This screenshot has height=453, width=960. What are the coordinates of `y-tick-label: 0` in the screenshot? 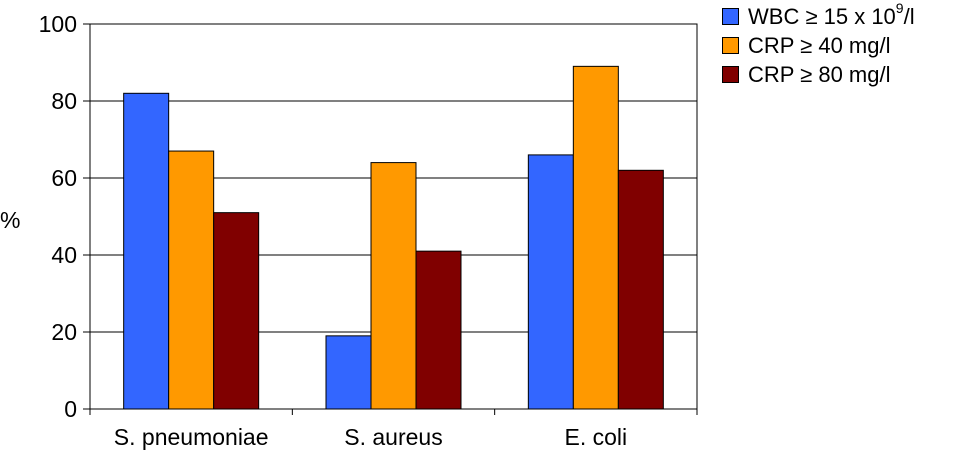 It's located at (70, 409).